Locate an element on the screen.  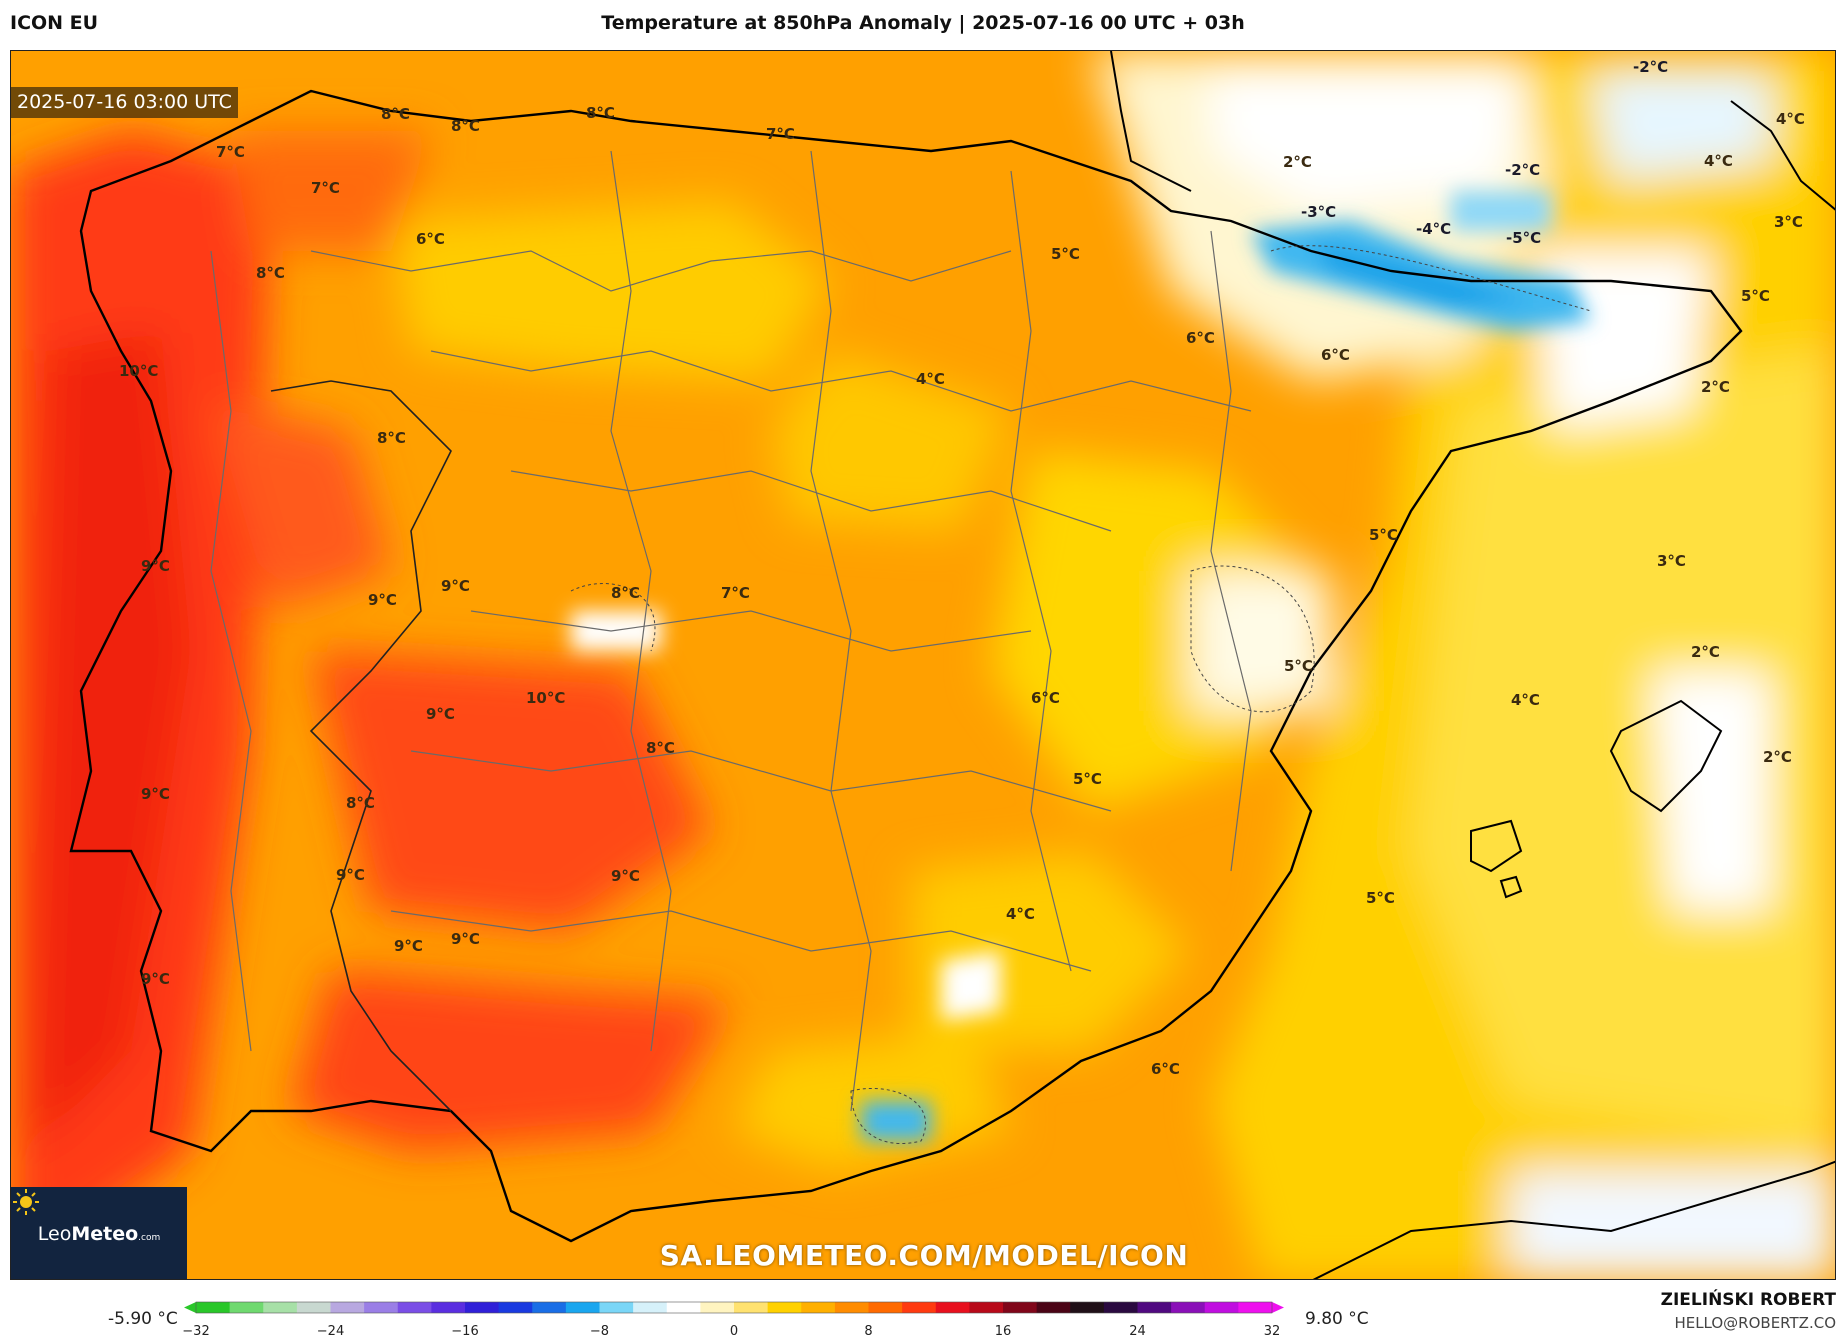
author-name: ZIELIŃSKI ROBERT is located at coordinates (1748, 1300).